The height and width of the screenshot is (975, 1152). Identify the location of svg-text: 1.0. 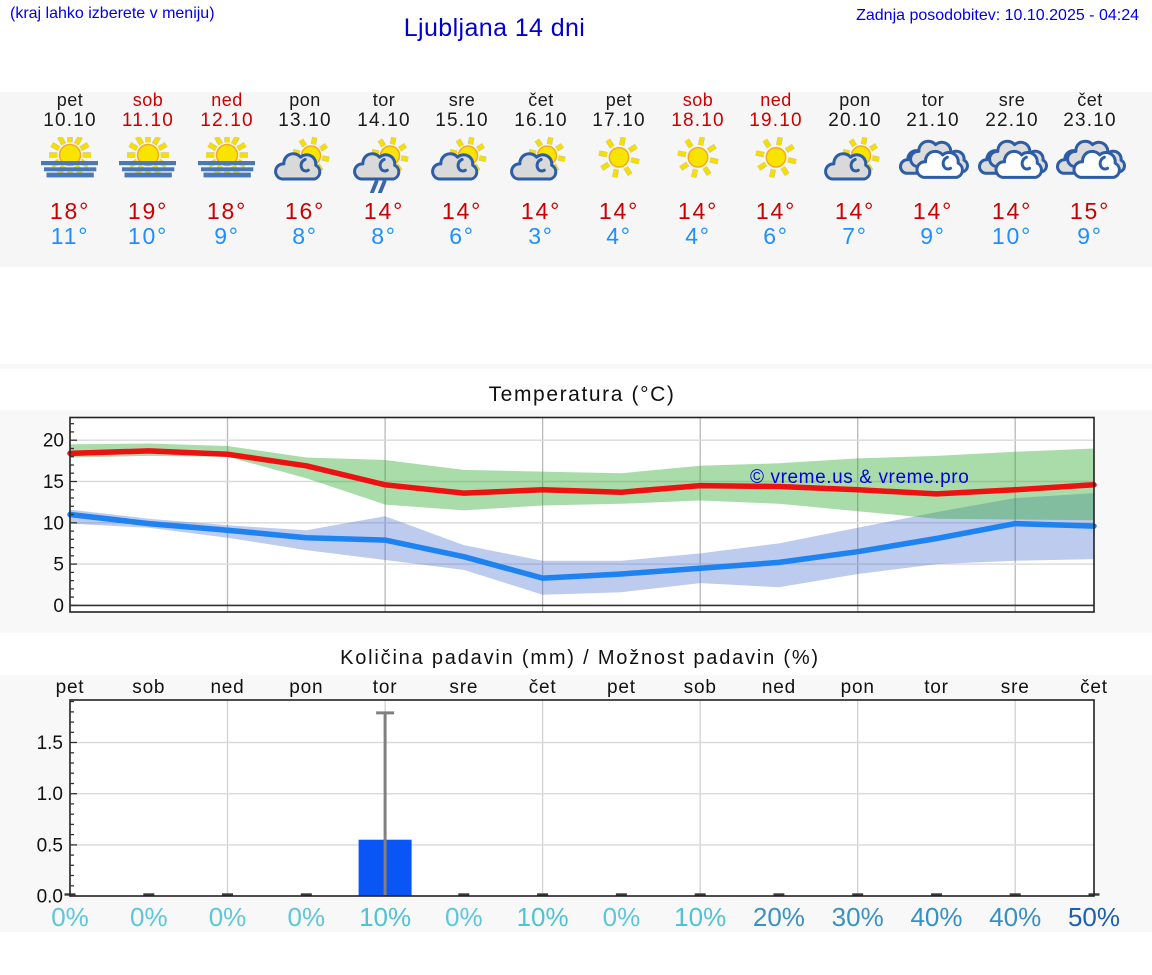
(50, 794).